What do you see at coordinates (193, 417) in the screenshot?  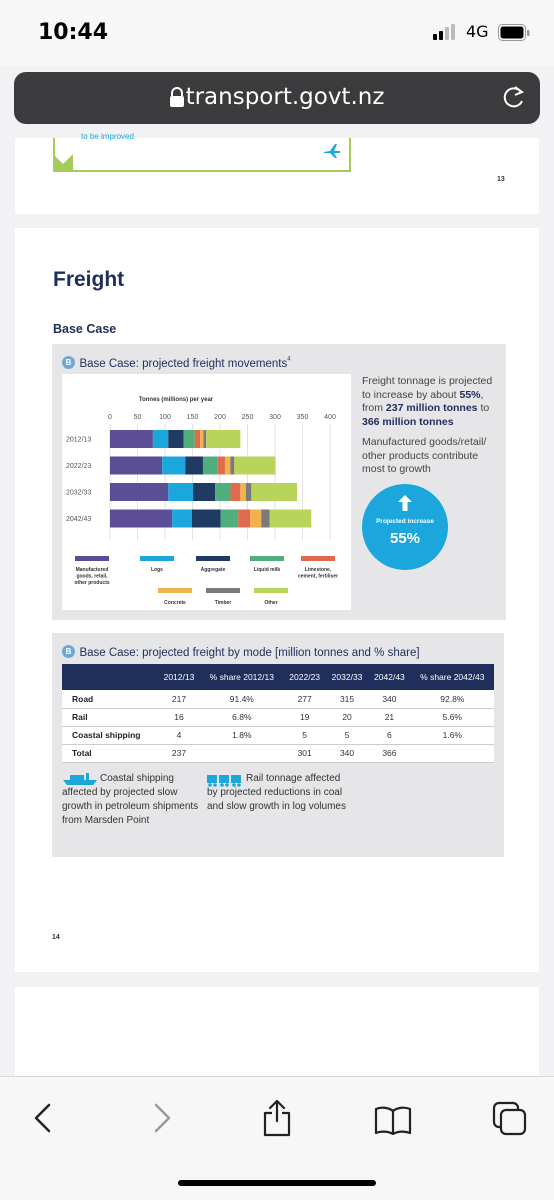 I see `x-tick-label: 150` at bounding box center [193, 417].